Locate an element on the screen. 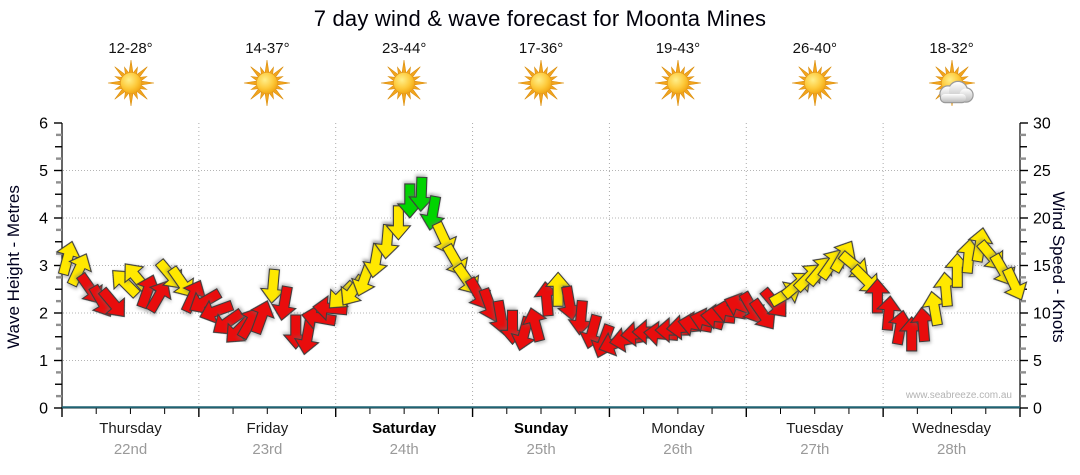 The image size is (1080, 475). day-forecast-tuesday: 26-40° is located at coordinates (814, 75).